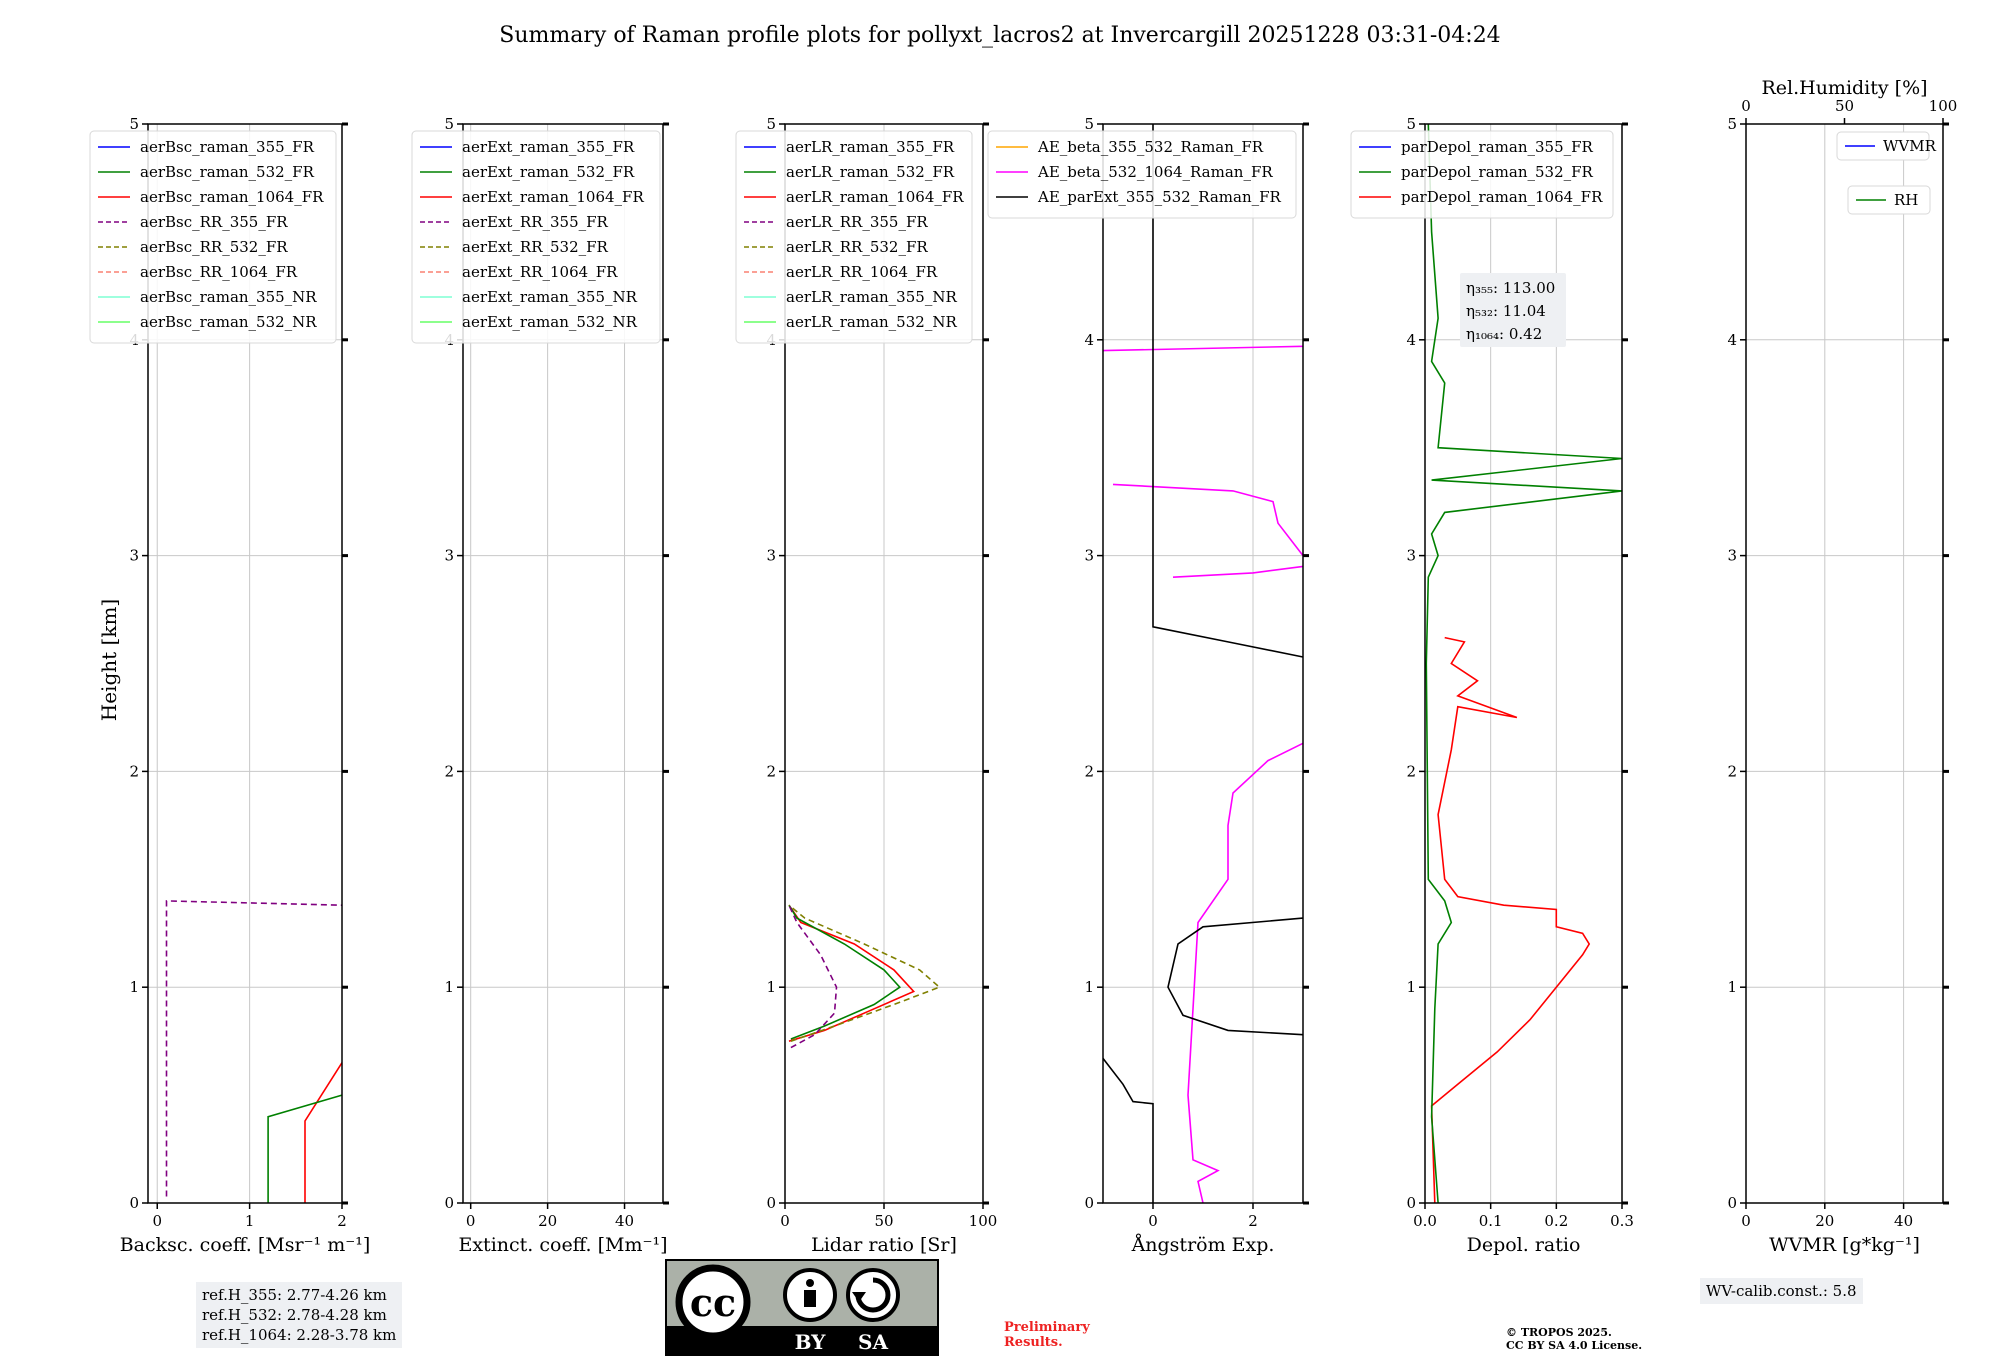  I want to click on top-tick-label: 0, so click(1746, 106).